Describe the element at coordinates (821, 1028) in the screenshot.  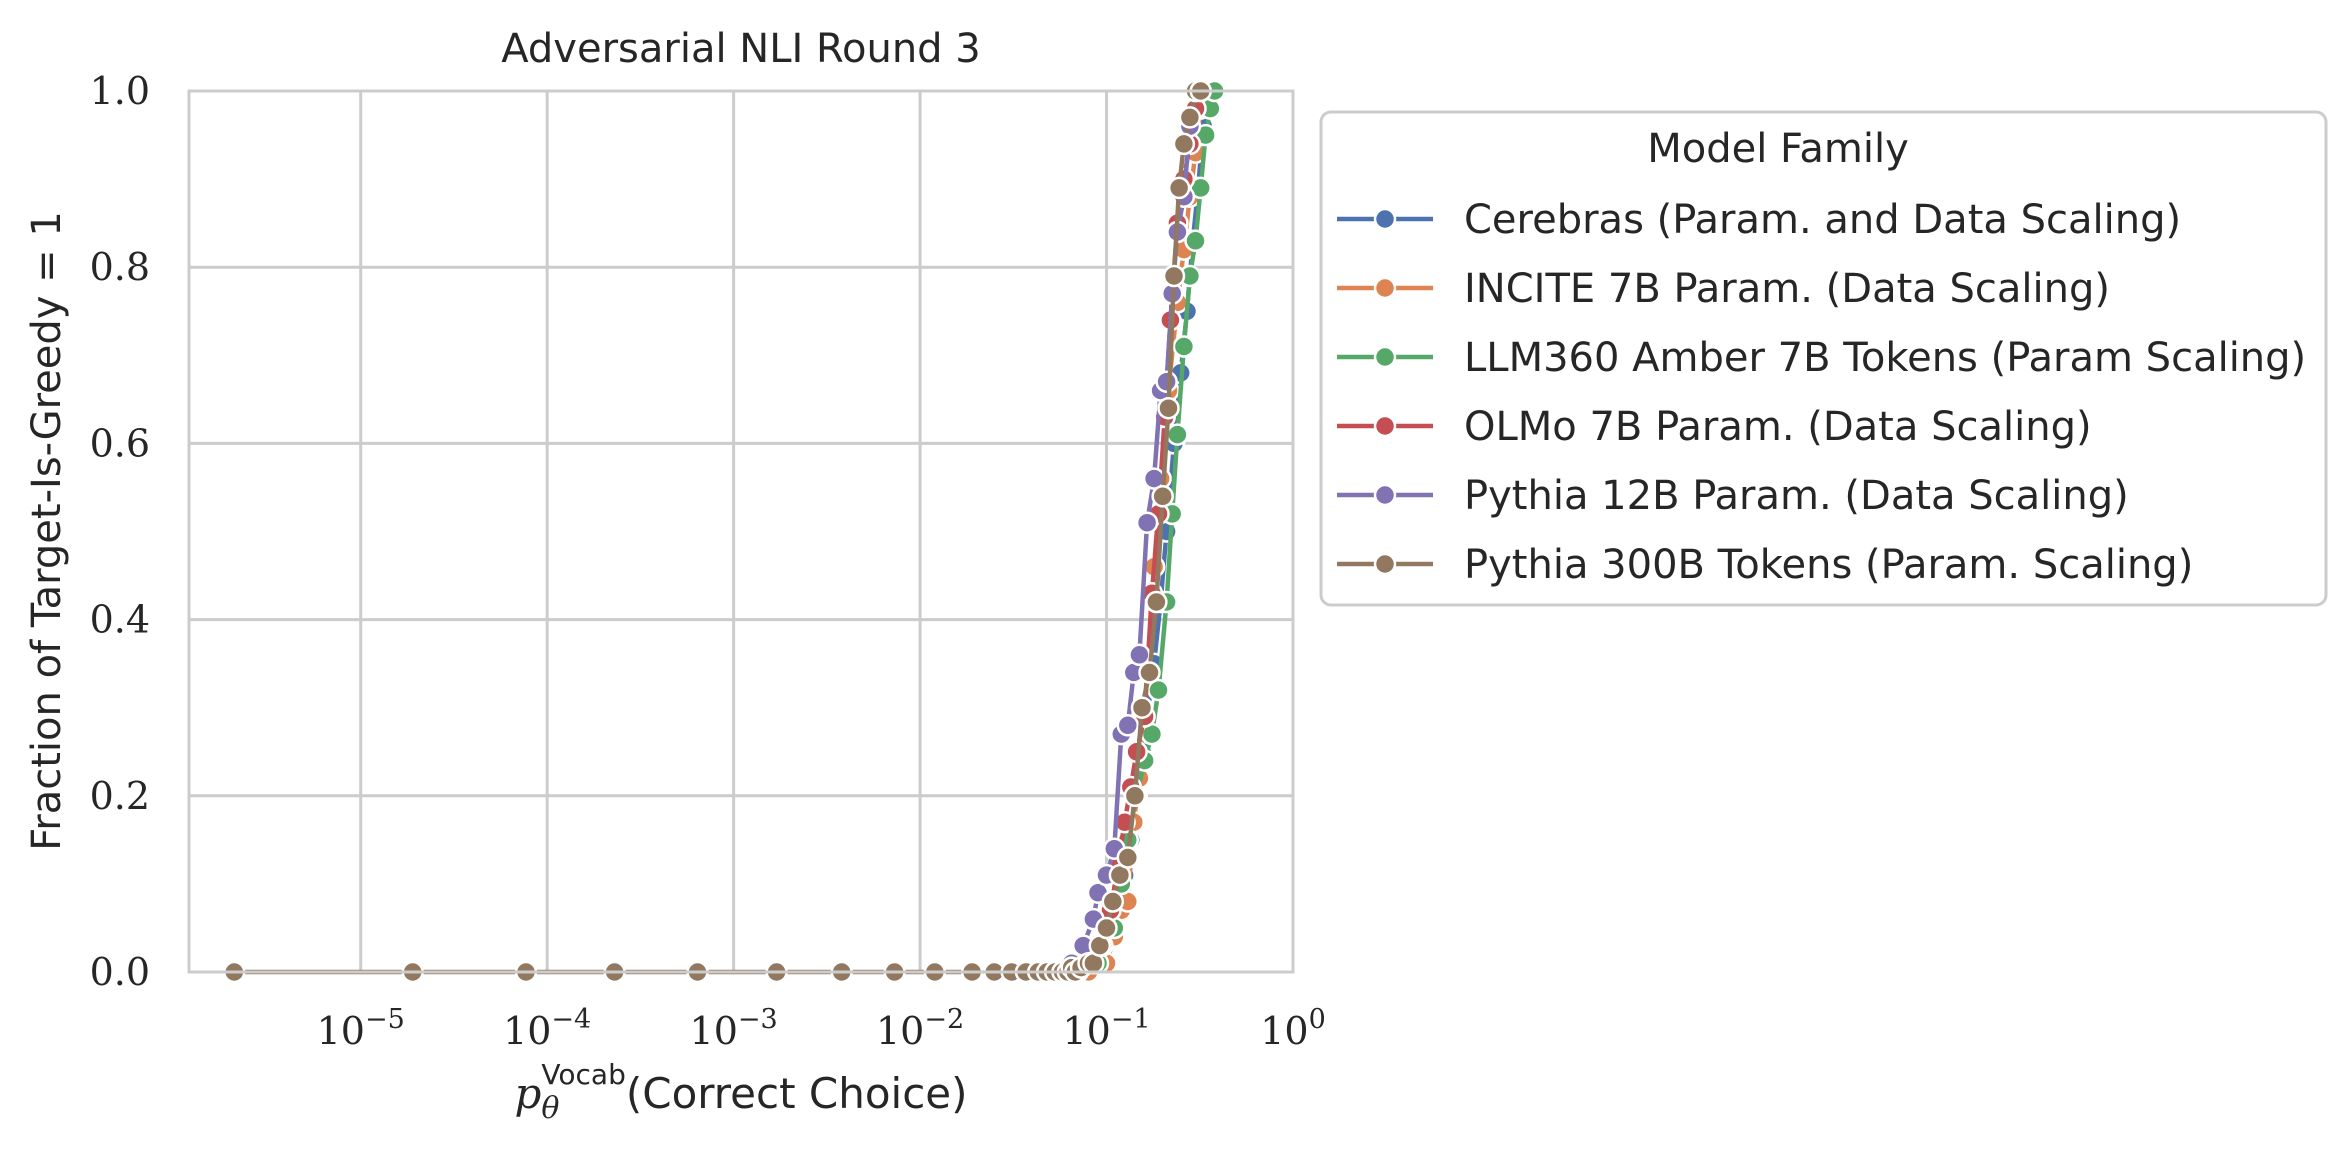
I see `x-tick-labels: 10⁻⁵ 10⁻⁴ 10⁻³ 10⁻² 10⁻¹ 10⁰` at that location.